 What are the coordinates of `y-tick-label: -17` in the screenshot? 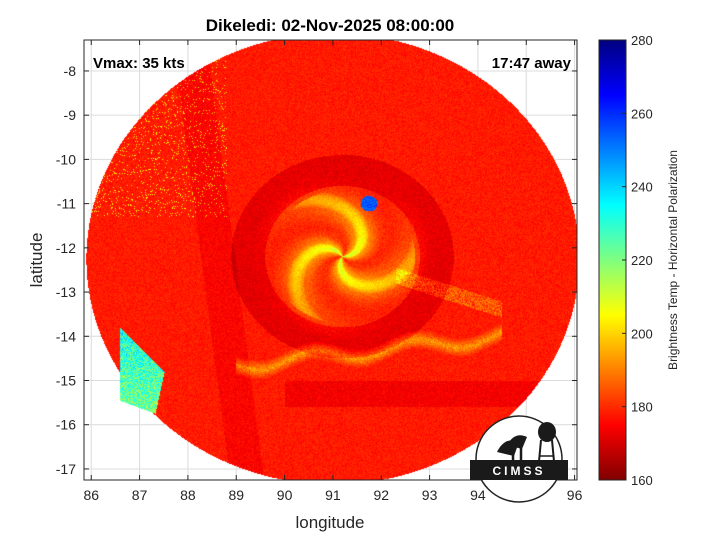 It's located at (66, 469).